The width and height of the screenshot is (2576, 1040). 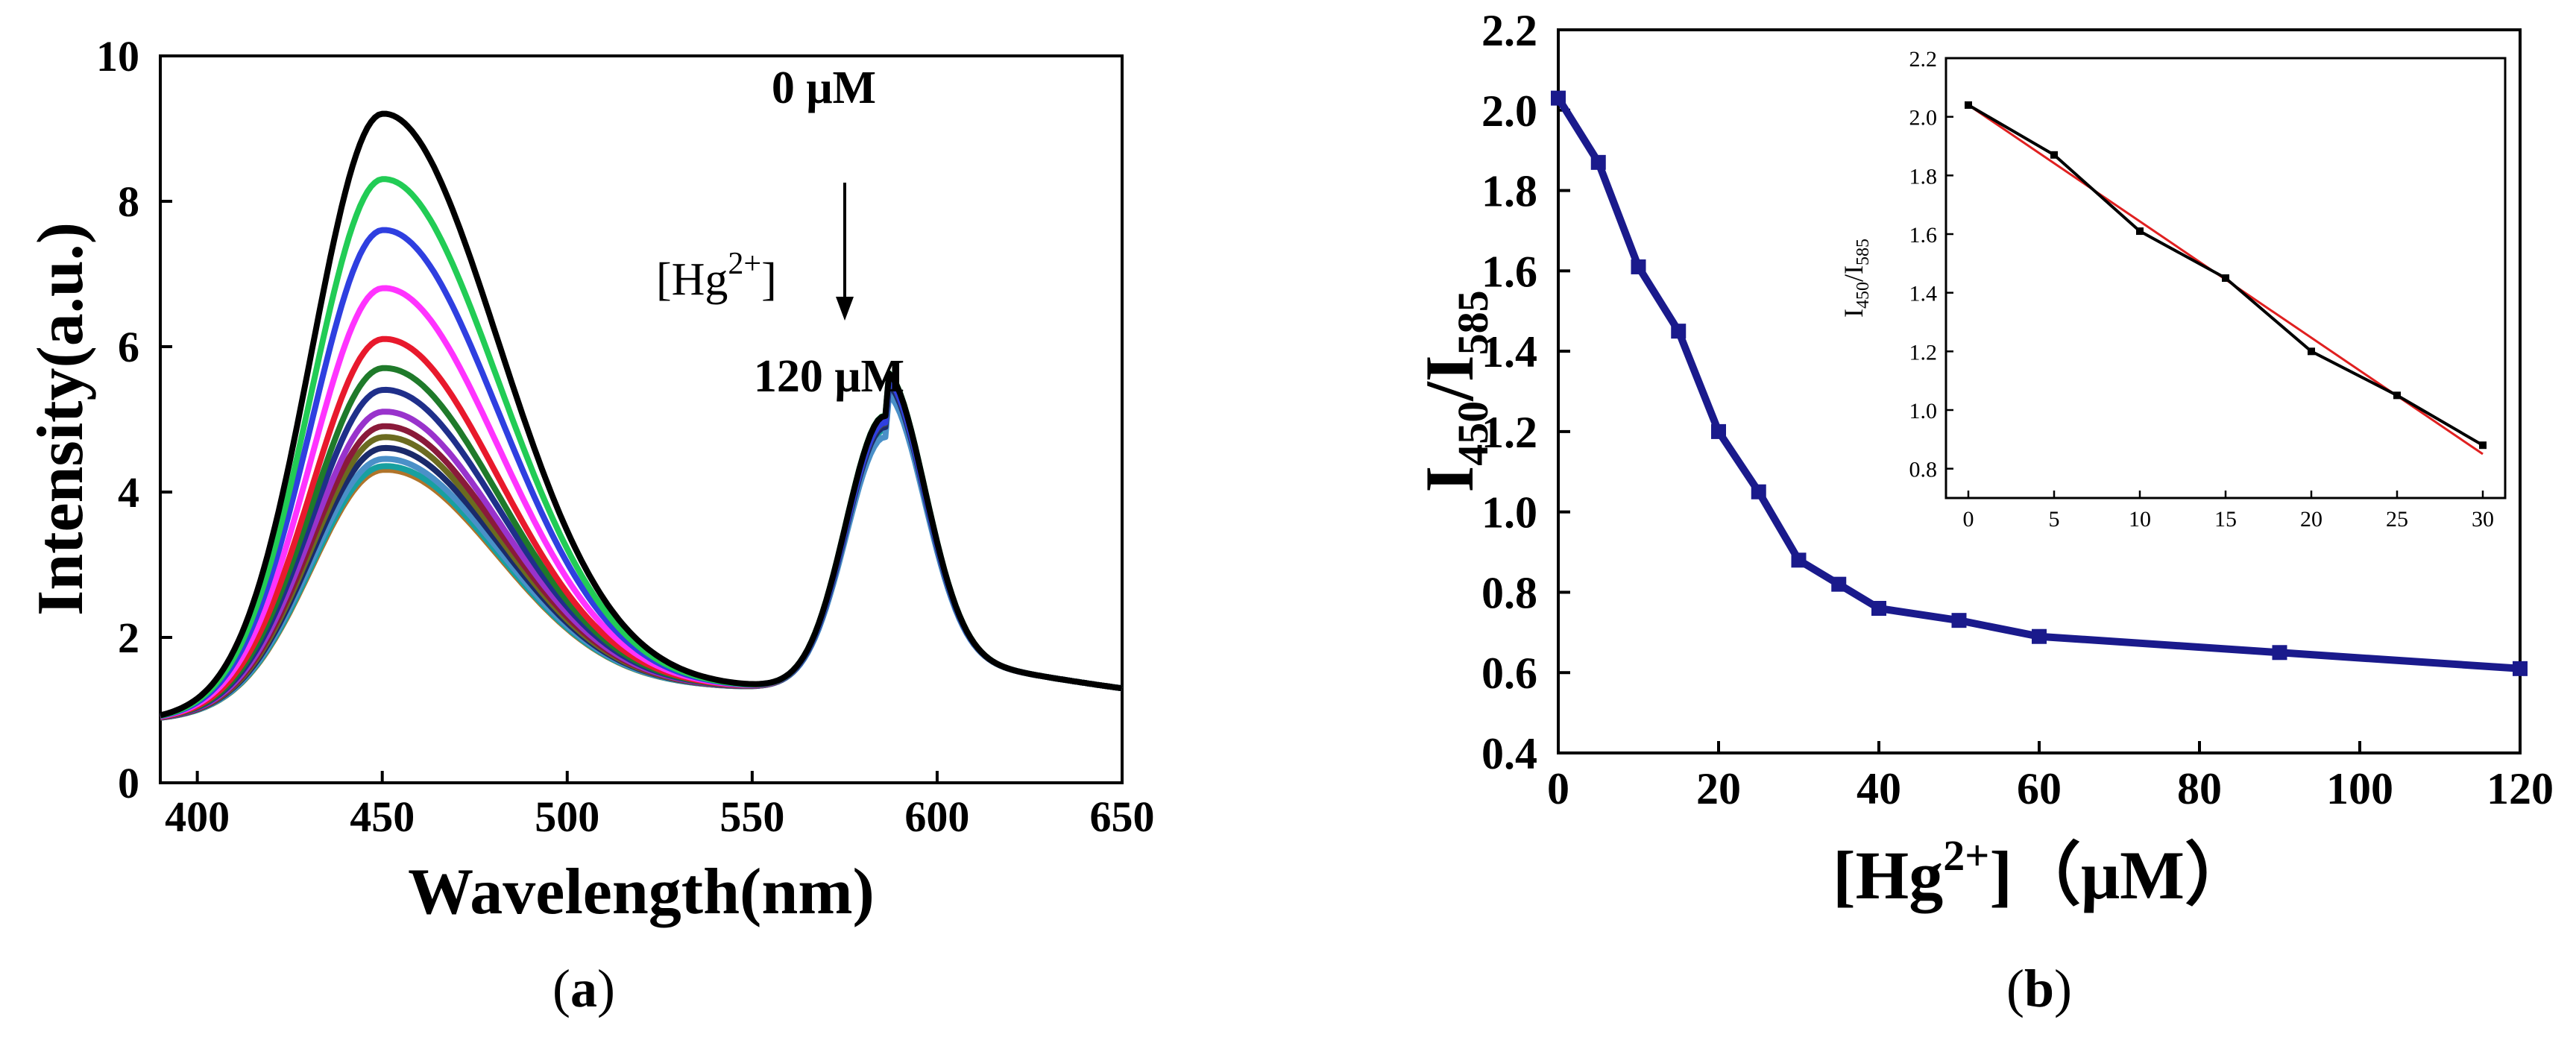 What do you see at coordinates (128, 201) in the screenshot?
I see `a-ytick-label-4: 8` at bounding box center [128, 201].